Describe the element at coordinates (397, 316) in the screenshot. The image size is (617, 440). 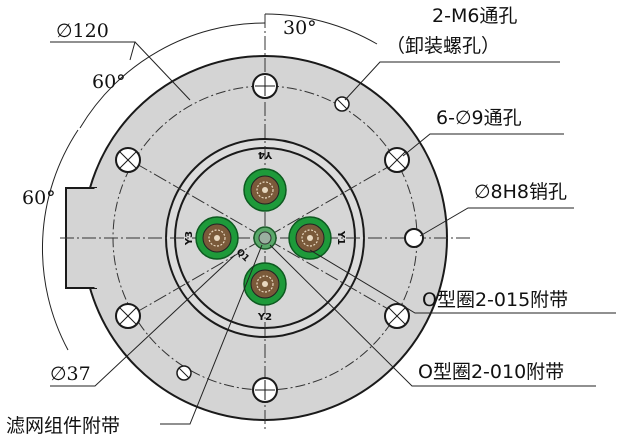
I see `hole-lower-right` at that location.